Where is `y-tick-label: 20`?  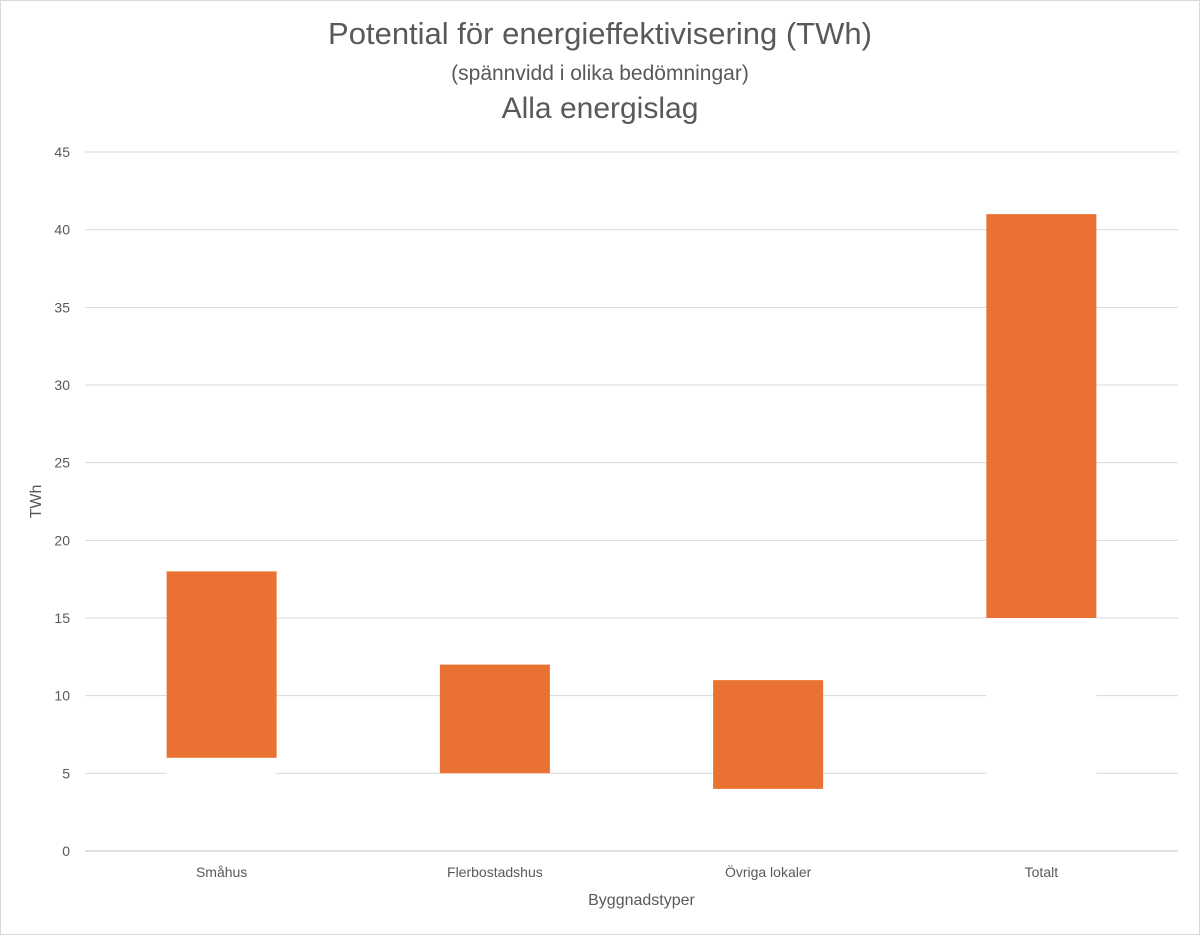 y-tick-label: 20 is located at coordinates (62, 540).